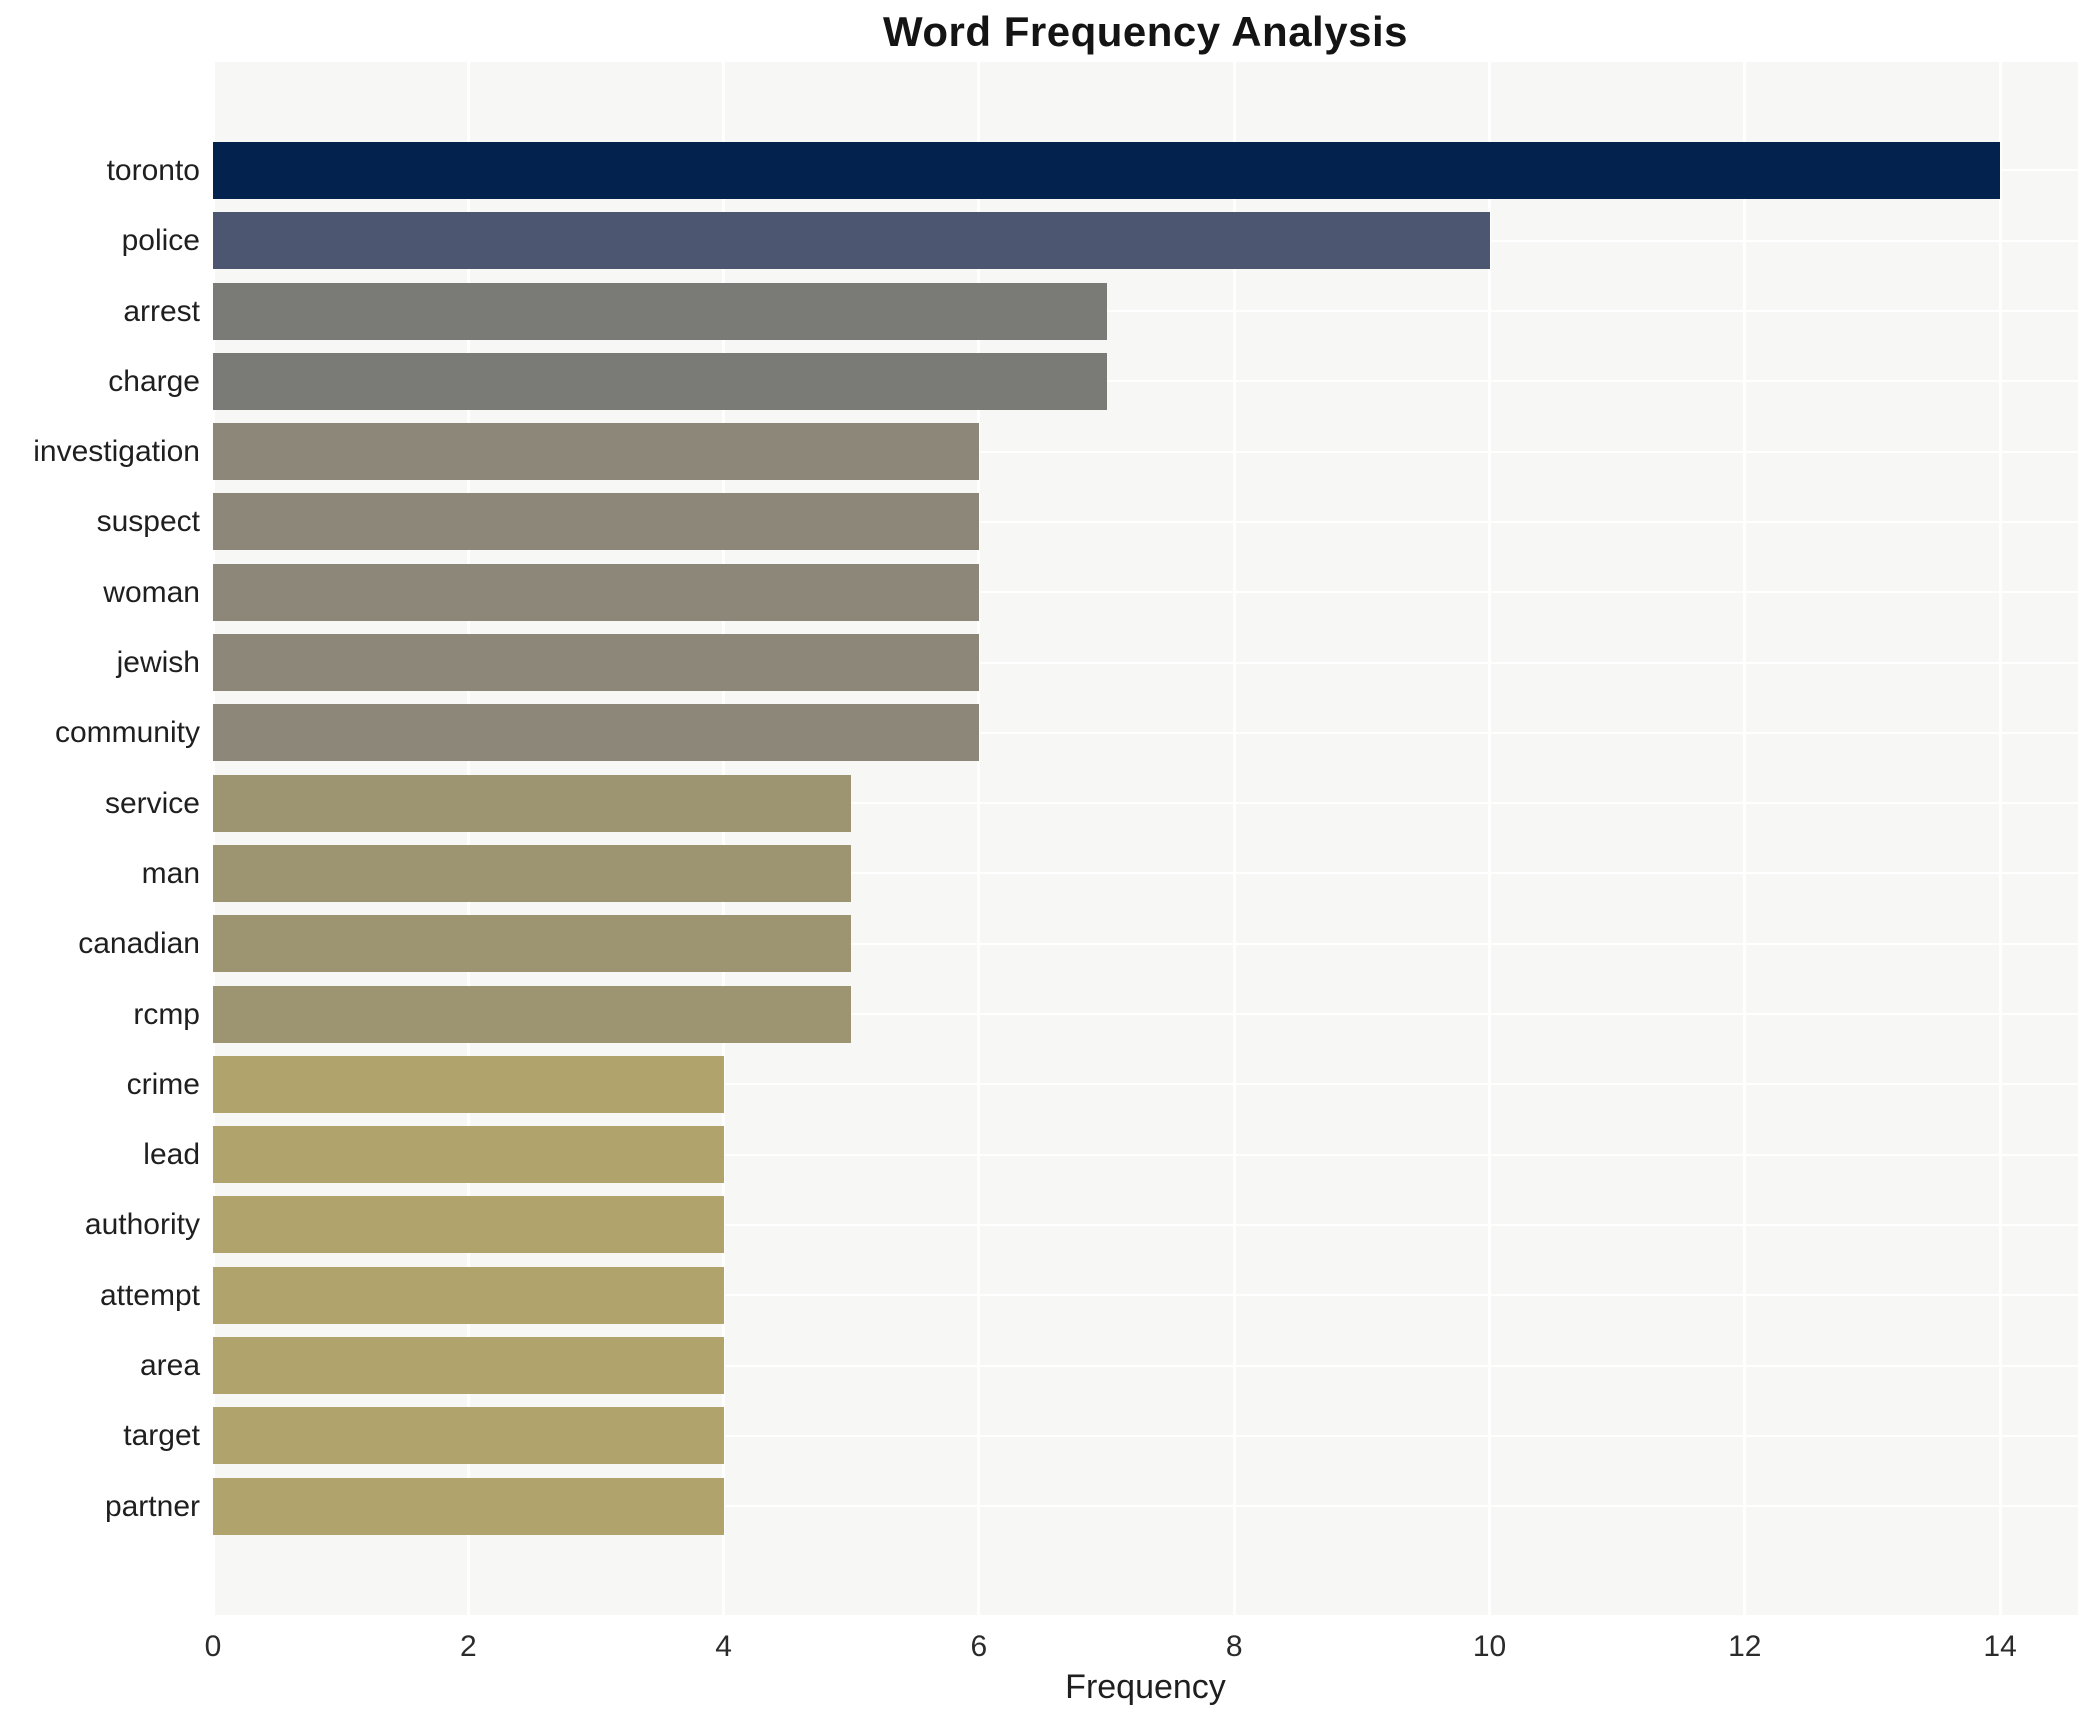  What do you see at coordinates (158, 662) in the screenshot?
I see `y-tick-label-jewish: jewish` at bounding box center [158, 662].